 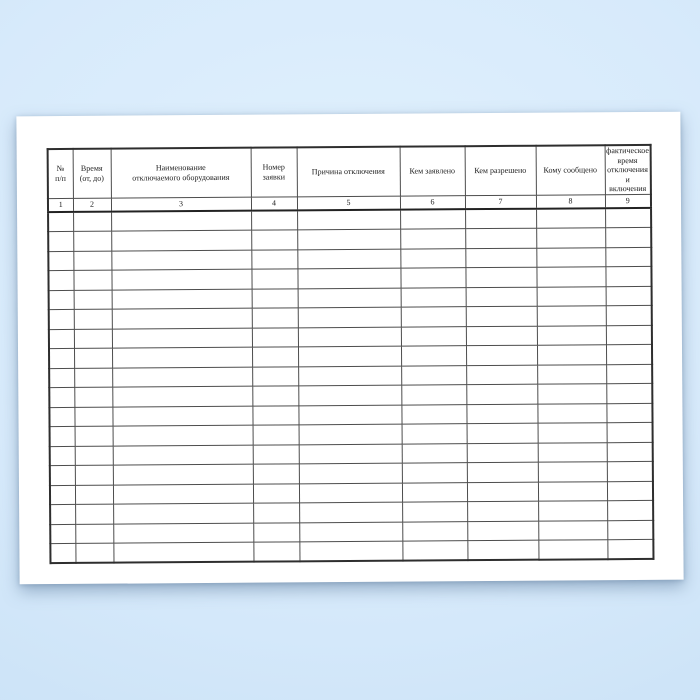 I want to click on column-number-8: 8, so click(x=570, y=201).